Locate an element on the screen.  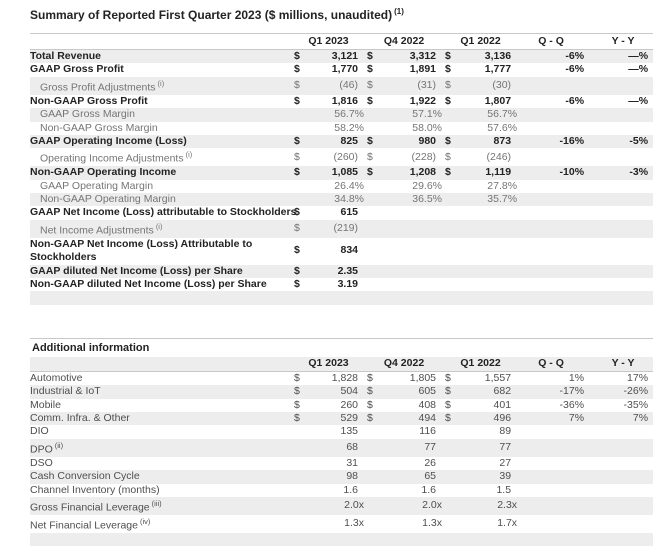
row-label: DSO is located at coordinates (41, 462).